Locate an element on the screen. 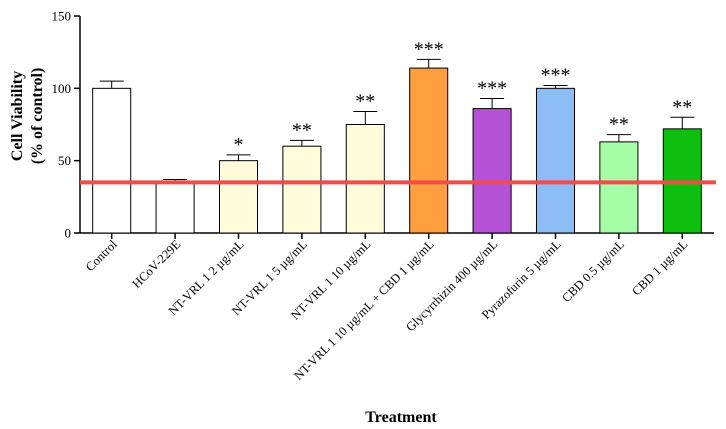  y-axis-title-line1: Cell Viability is located at coordinates (17, 116).